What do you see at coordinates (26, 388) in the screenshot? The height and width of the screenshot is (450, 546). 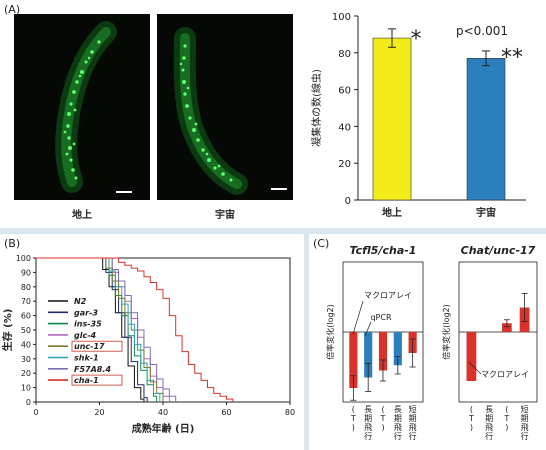 I see `y-tick-label: 10` at bounding box center [26, 388].